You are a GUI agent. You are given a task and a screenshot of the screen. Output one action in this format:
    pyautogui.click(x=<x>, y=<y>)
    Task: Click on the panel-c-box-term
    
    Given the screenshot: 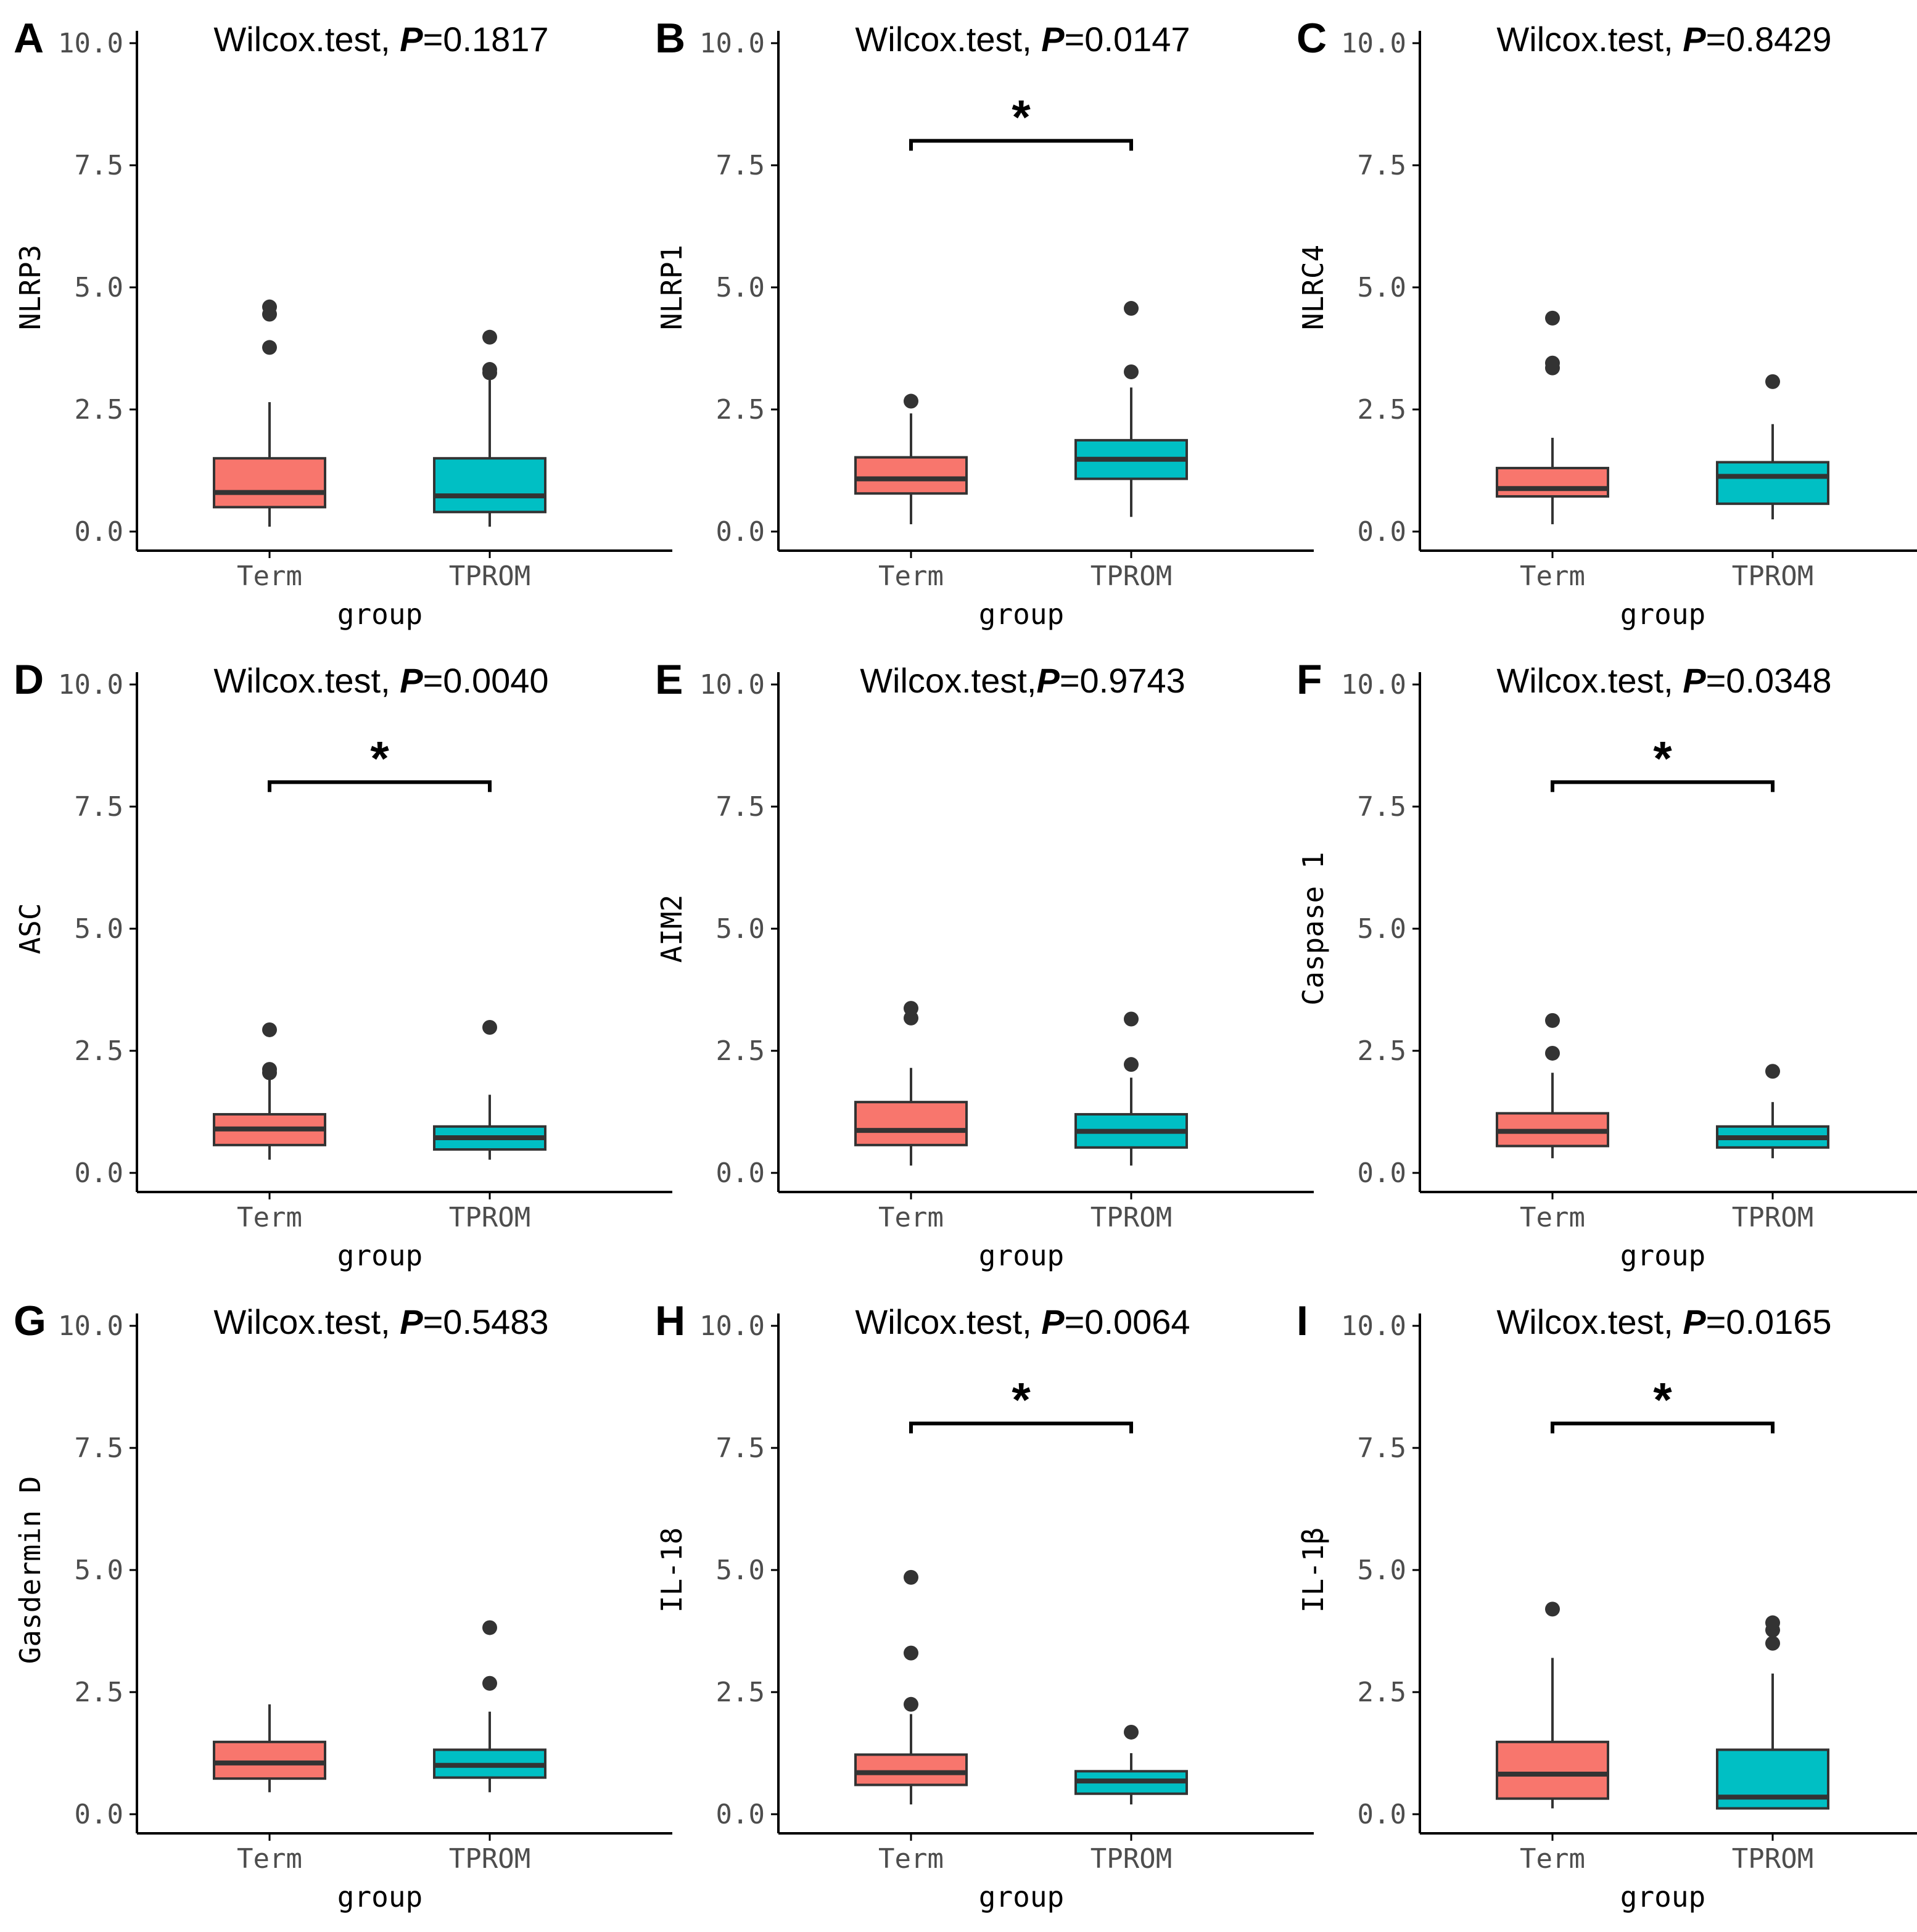 What is the action you would take?
    pyautogui.click(x=1553, y=417)
    